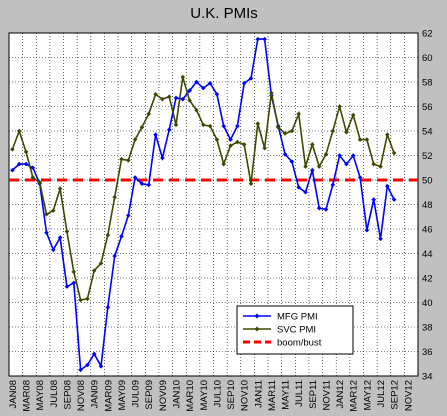 This screenshot has height=416, width=447. What do you see at coordinates (427, 58) in the screenshot?
I see `y-tick-label: 60` at bounding box center [427, 58].